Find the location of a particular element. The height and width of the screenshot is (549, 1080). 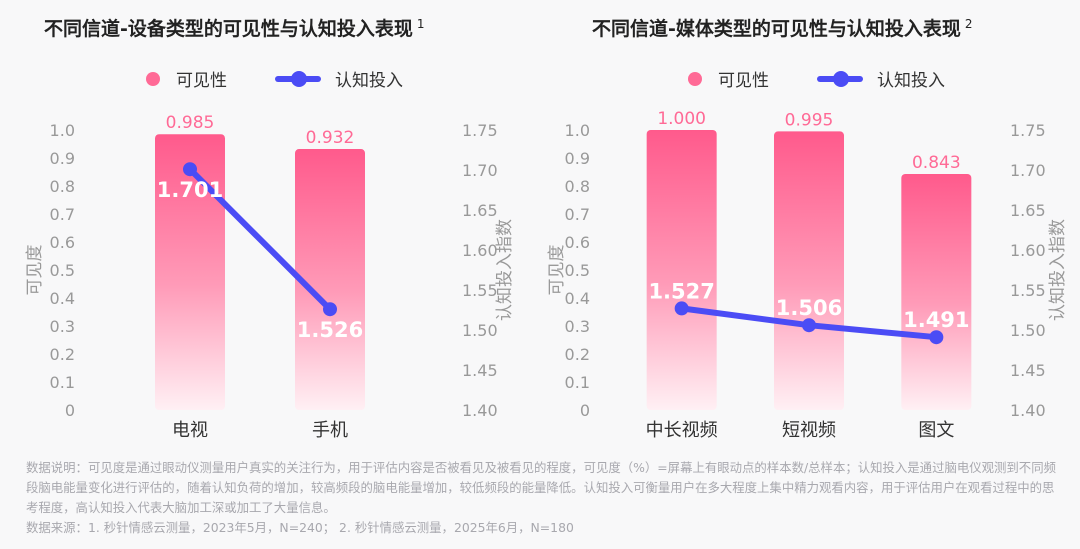

chart-title: 不同信道-媒体类型的可见性与认知投入表现 2 is located at coordinates (782, 28).